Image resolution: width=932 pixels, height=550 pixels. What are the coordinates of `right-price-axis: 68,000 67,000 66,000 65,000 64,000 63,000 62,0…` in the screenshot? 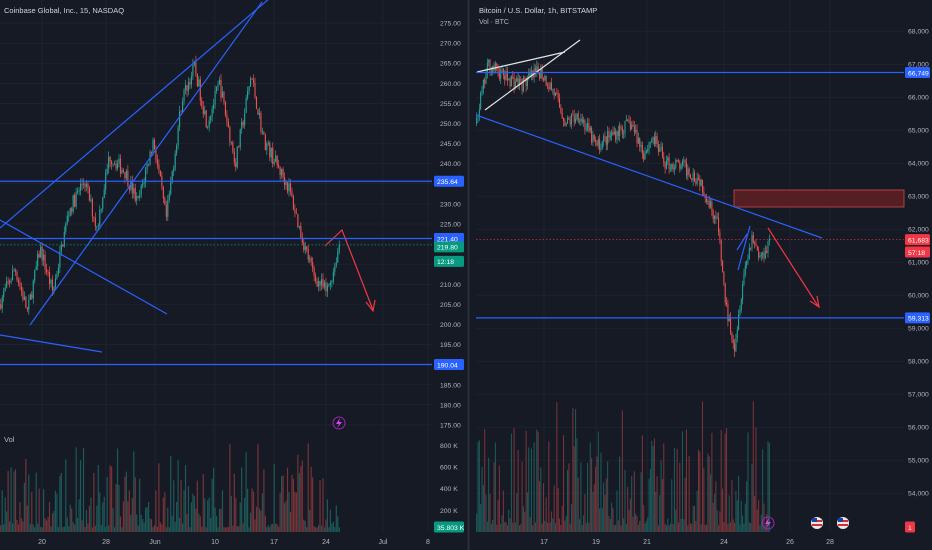 It's located at (918, 263).